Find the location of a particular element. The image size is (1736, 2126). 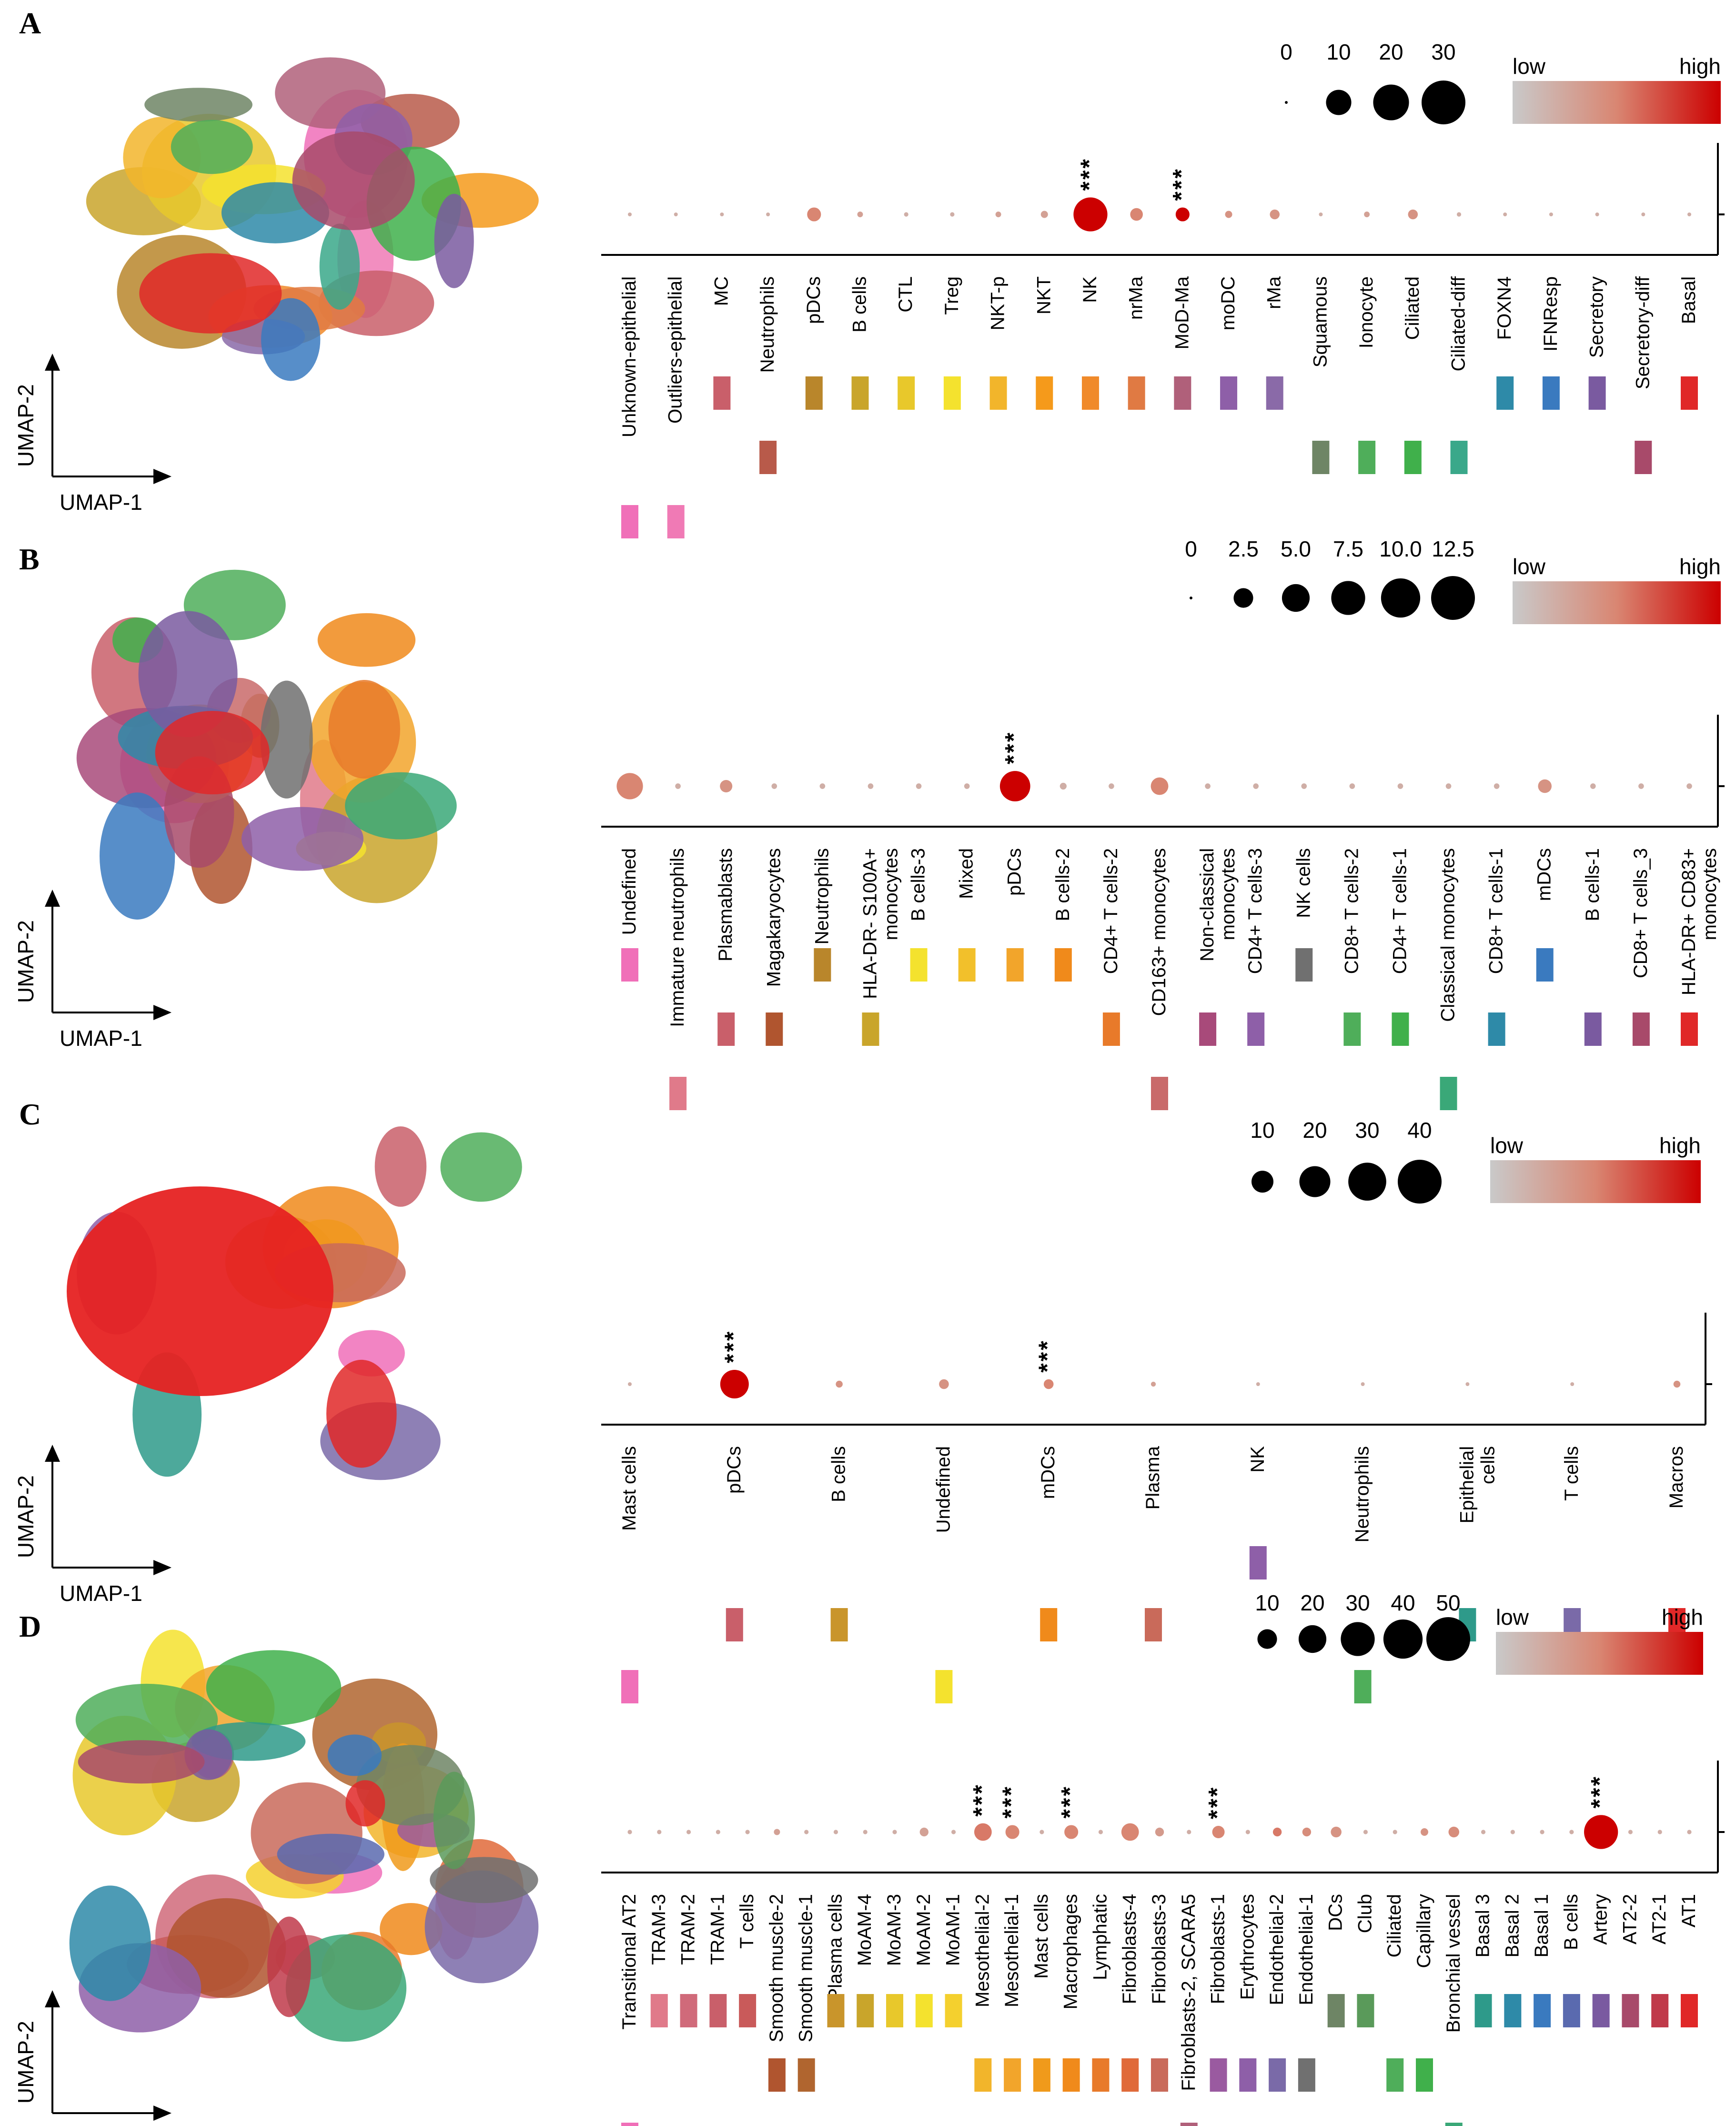

category-label: MC is located at coordinates (721, 291).